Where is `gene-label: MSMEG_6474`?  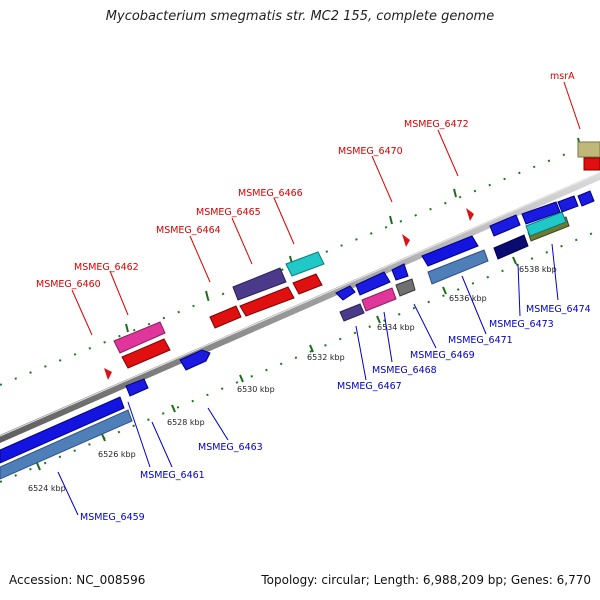 gene-label: MSMEG_6474 is located at coordinates (558, 309).